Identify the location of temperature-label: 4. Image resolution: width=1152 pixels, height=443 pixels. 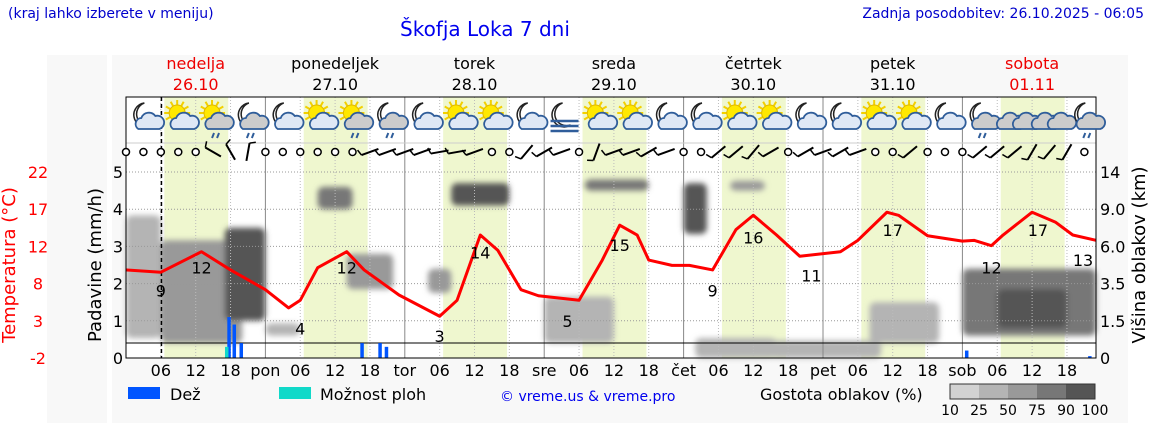
(300, 328).